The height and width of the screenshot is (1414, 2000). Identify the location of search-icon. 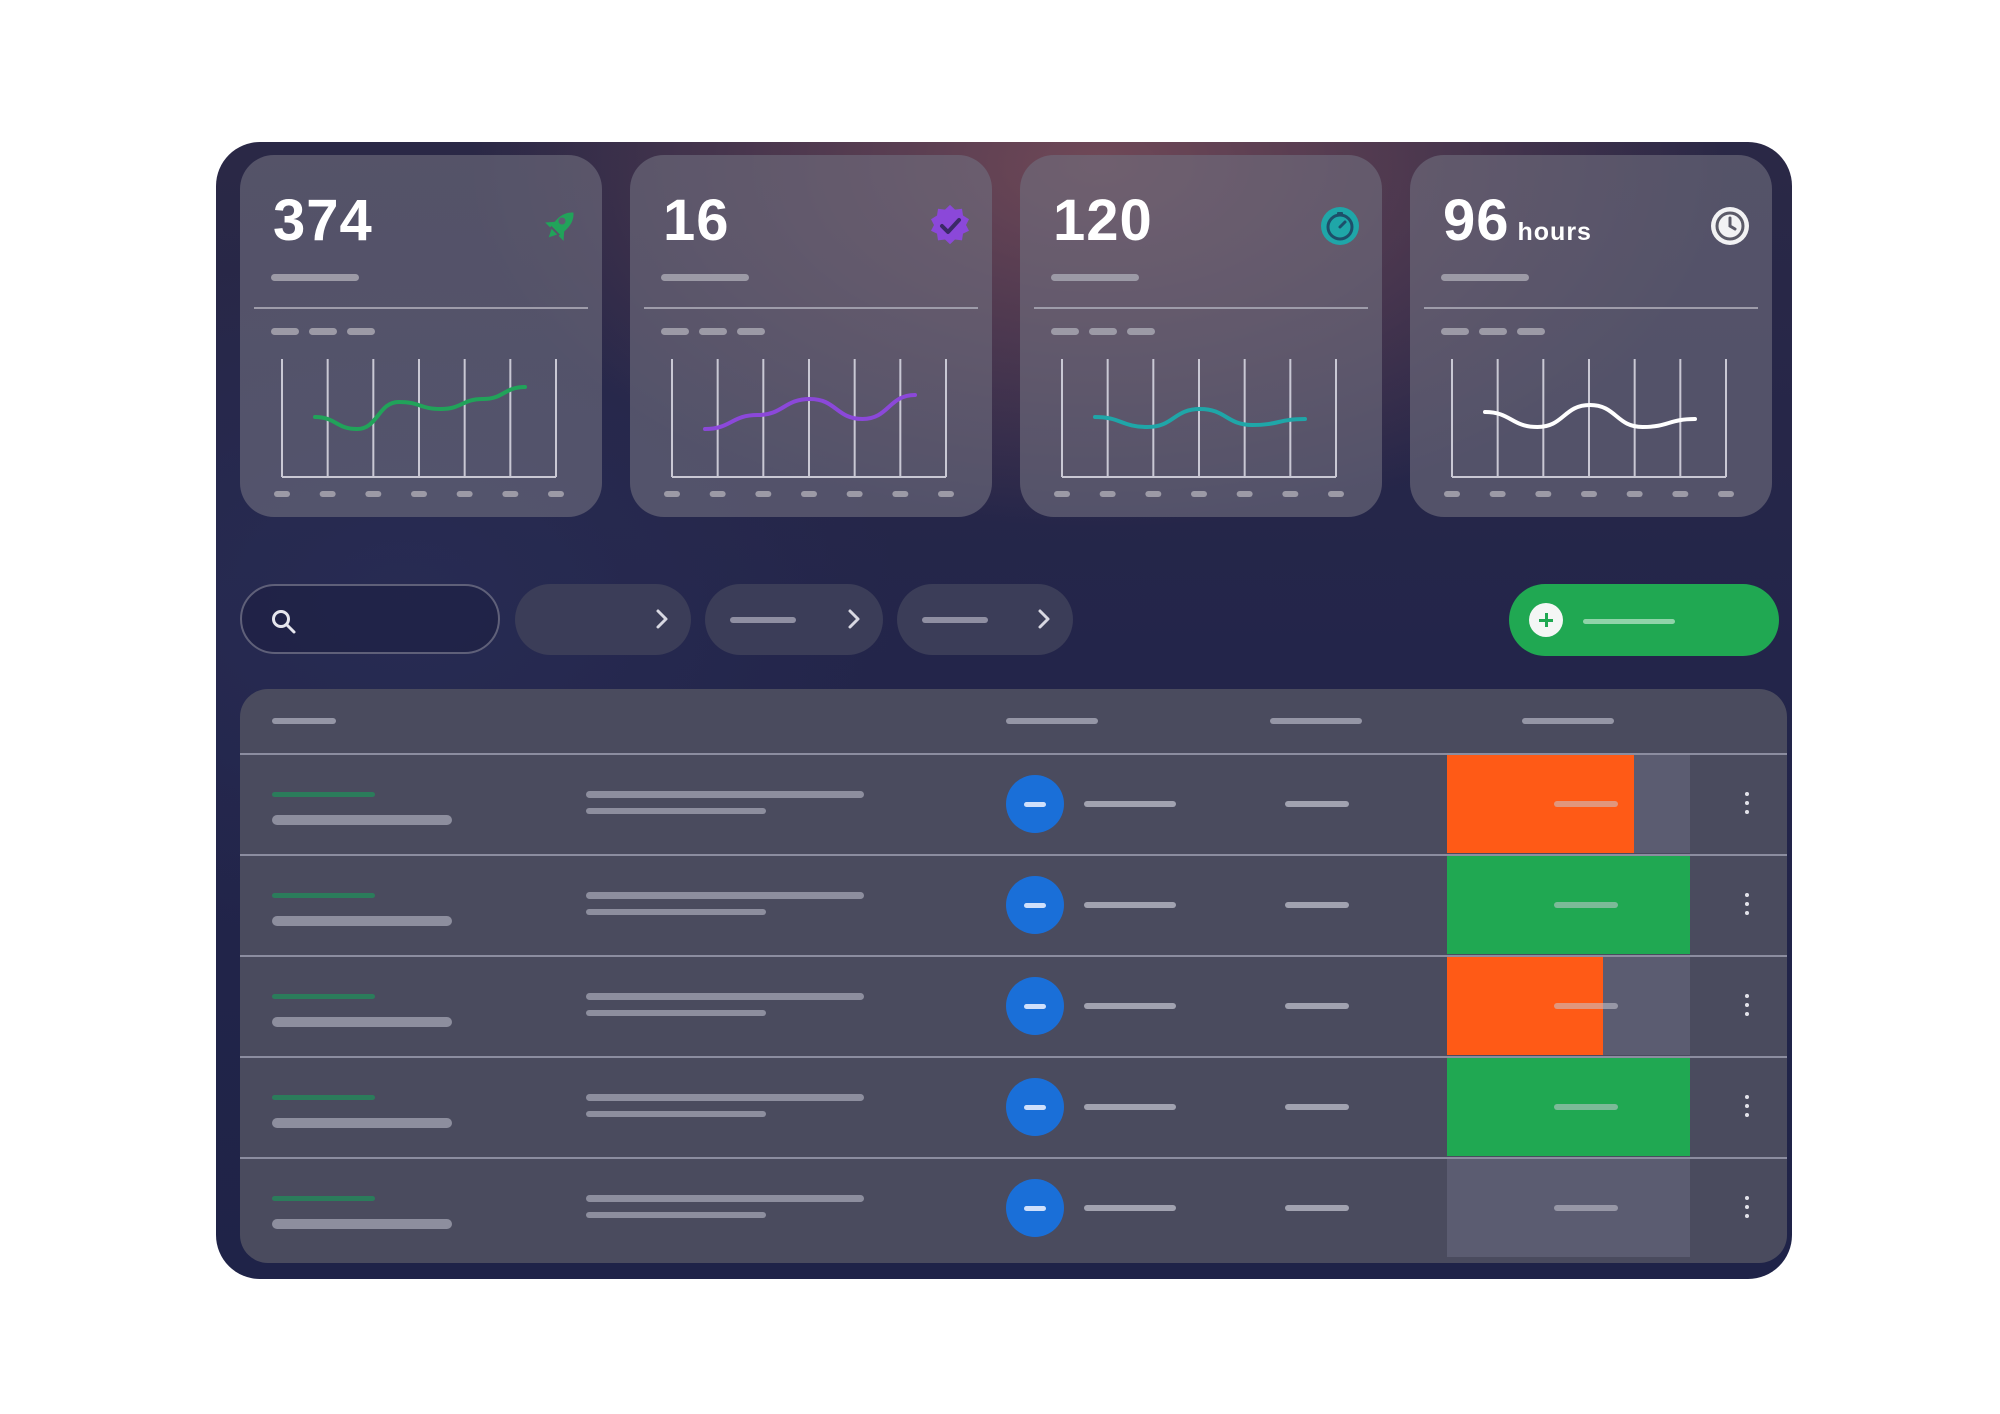
(284, 622).